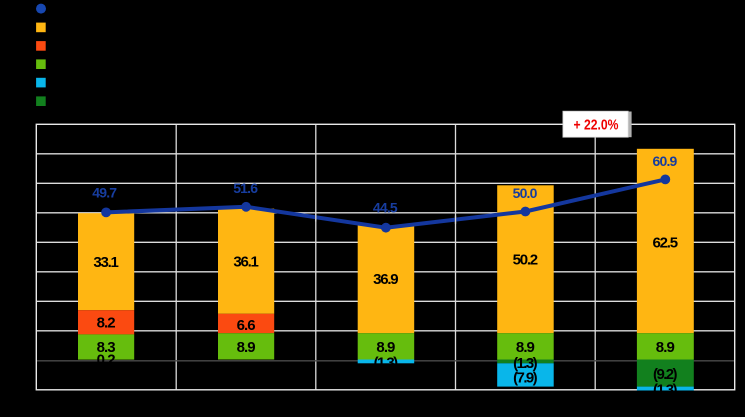 This screenshot has height=417, width=745. I want to click on svg-text: 50.0, so click(525, 193).